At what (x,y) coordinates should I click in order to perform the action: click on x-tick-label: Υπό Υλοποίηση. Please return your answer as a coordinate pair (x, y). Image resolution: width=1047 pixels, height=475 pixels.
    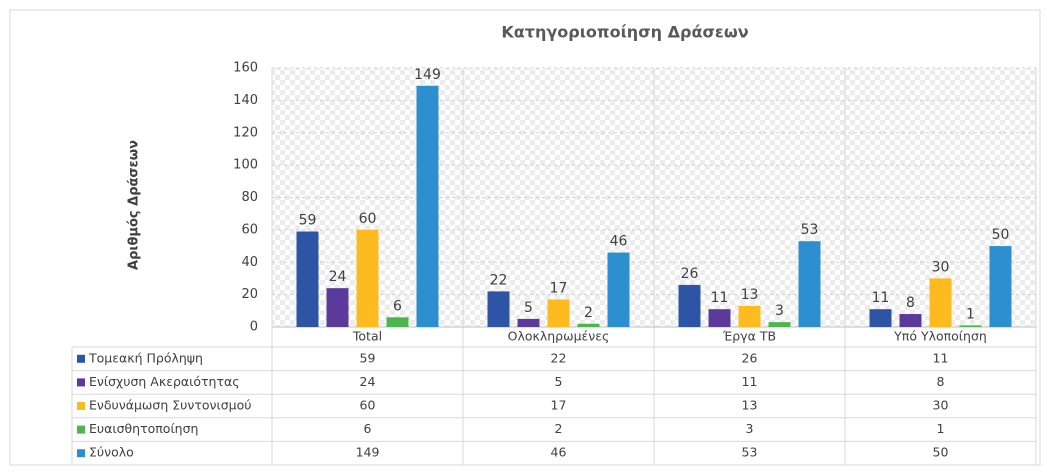
    Looking at the image, I should click on (940, 336).